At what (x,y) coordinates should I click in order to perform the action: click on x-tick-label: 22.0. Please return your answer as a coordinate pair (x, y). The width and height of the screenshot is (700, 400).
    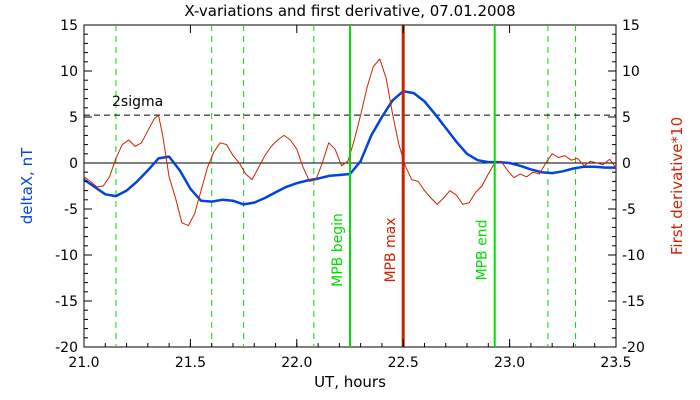
    Looking at the image, I should click on (296, 363).